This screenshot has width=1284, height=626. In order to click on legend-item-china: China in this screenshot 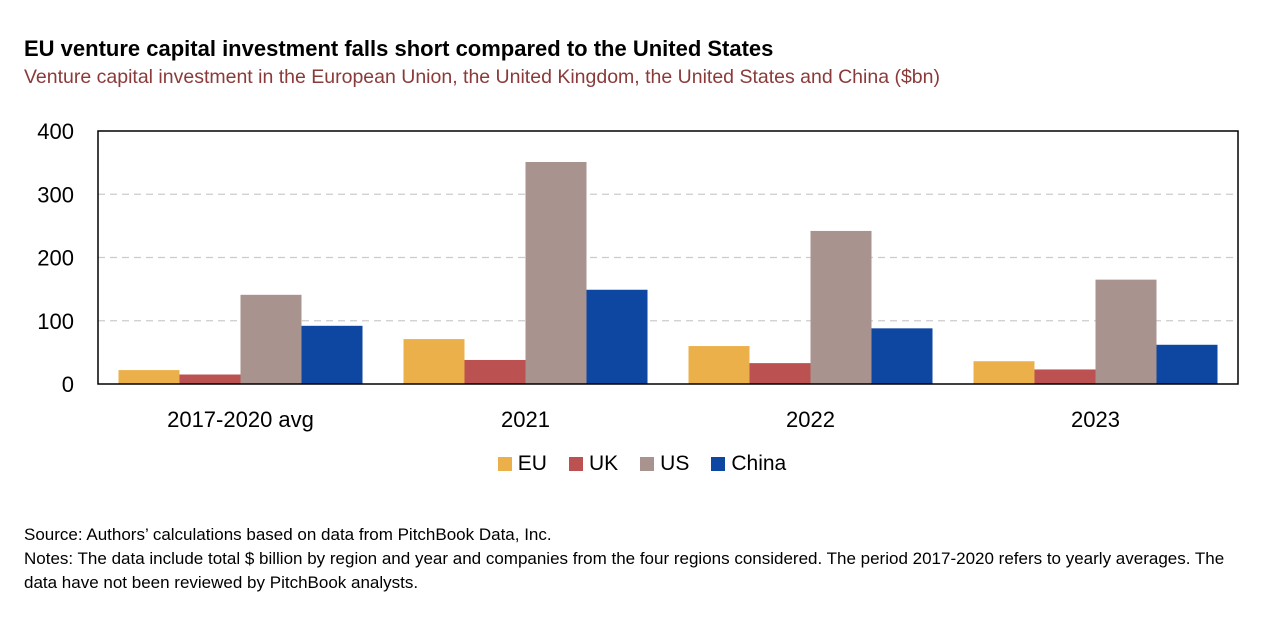, I will do `click(748, 464)`.